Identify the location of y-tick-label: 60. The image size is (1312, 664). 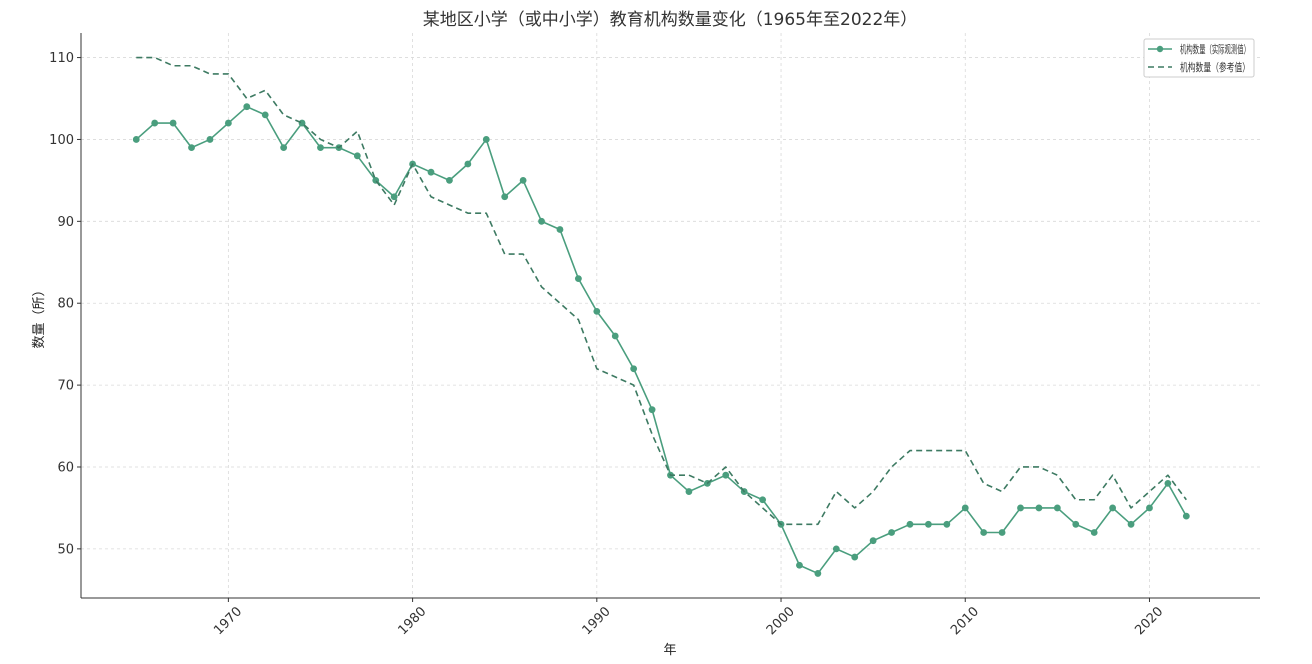
(65, 467).